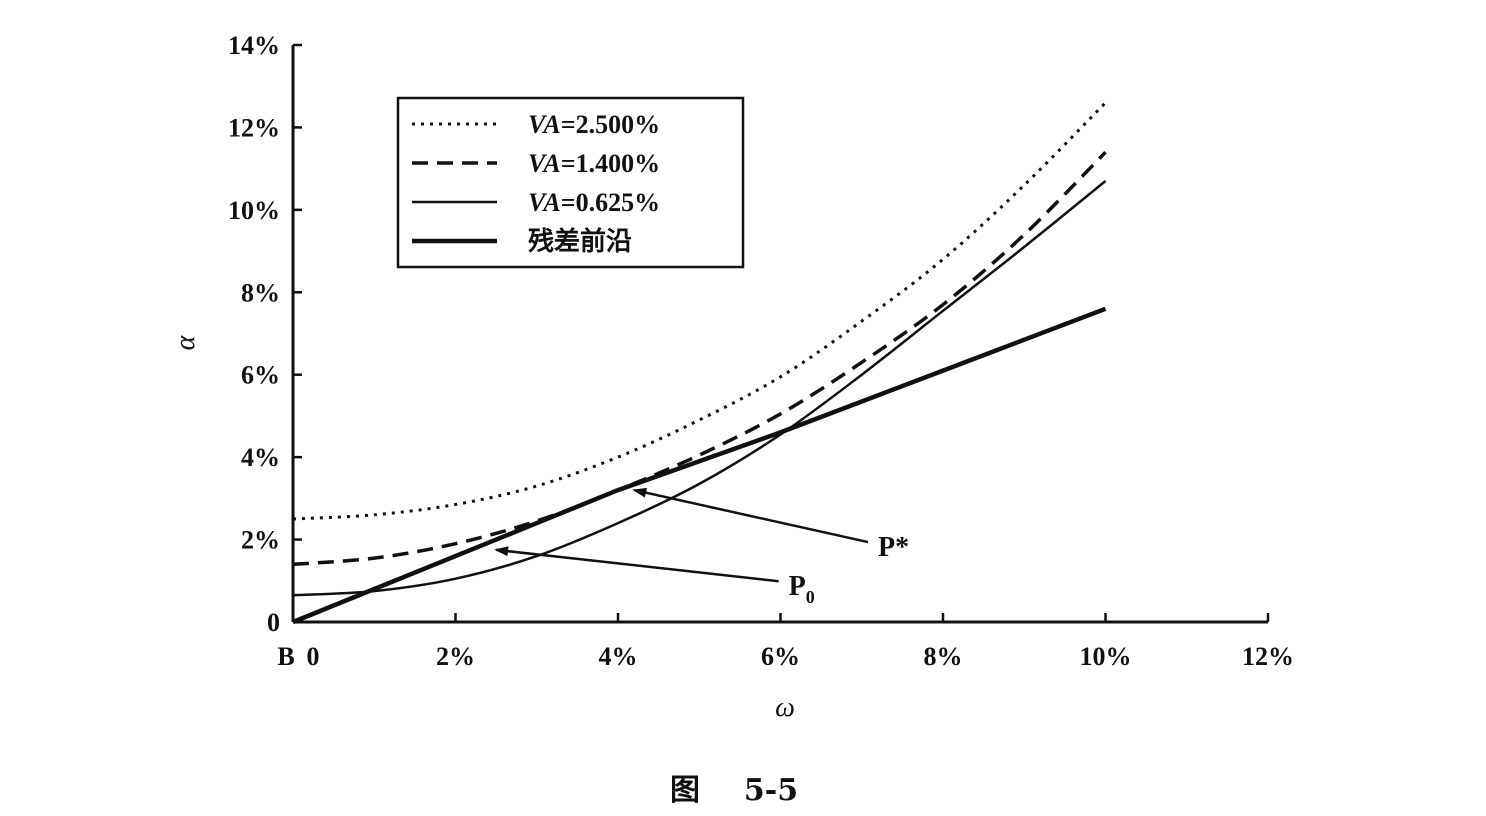 The image size is (1486, 816). Describe the element at coordinates (265, 334) in the screenshot. I see `y-ticks: 0 2% 4% 6% 8% 10% 12% 14%` at that location.